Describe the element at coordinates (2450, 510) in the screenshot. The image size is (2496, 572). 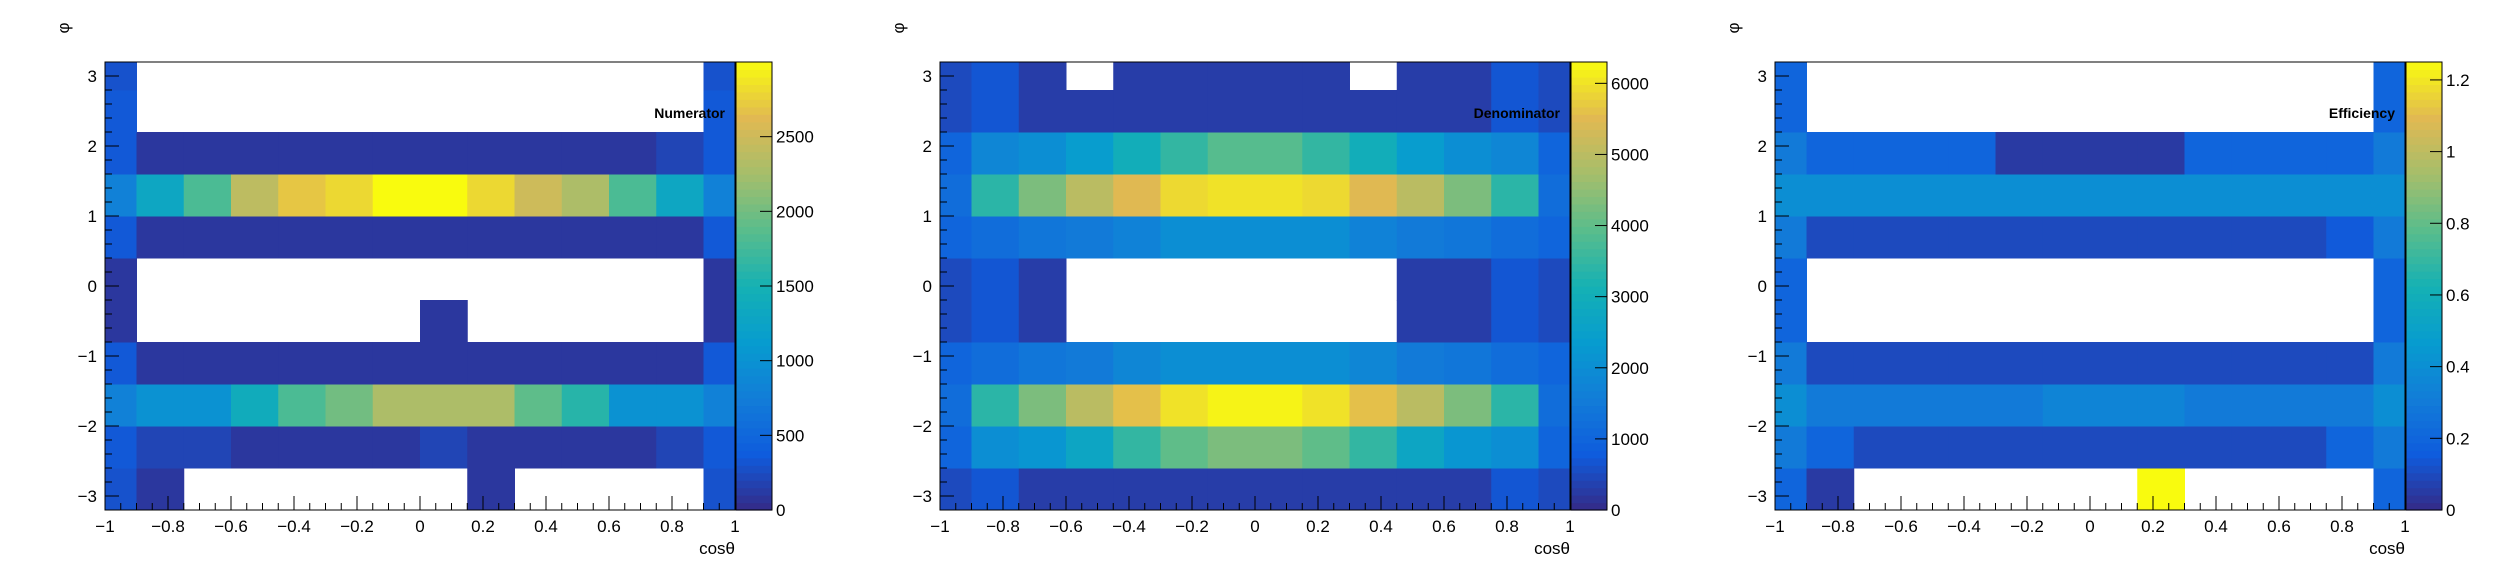
I see `color-bar-tick-label: 0` at that location.